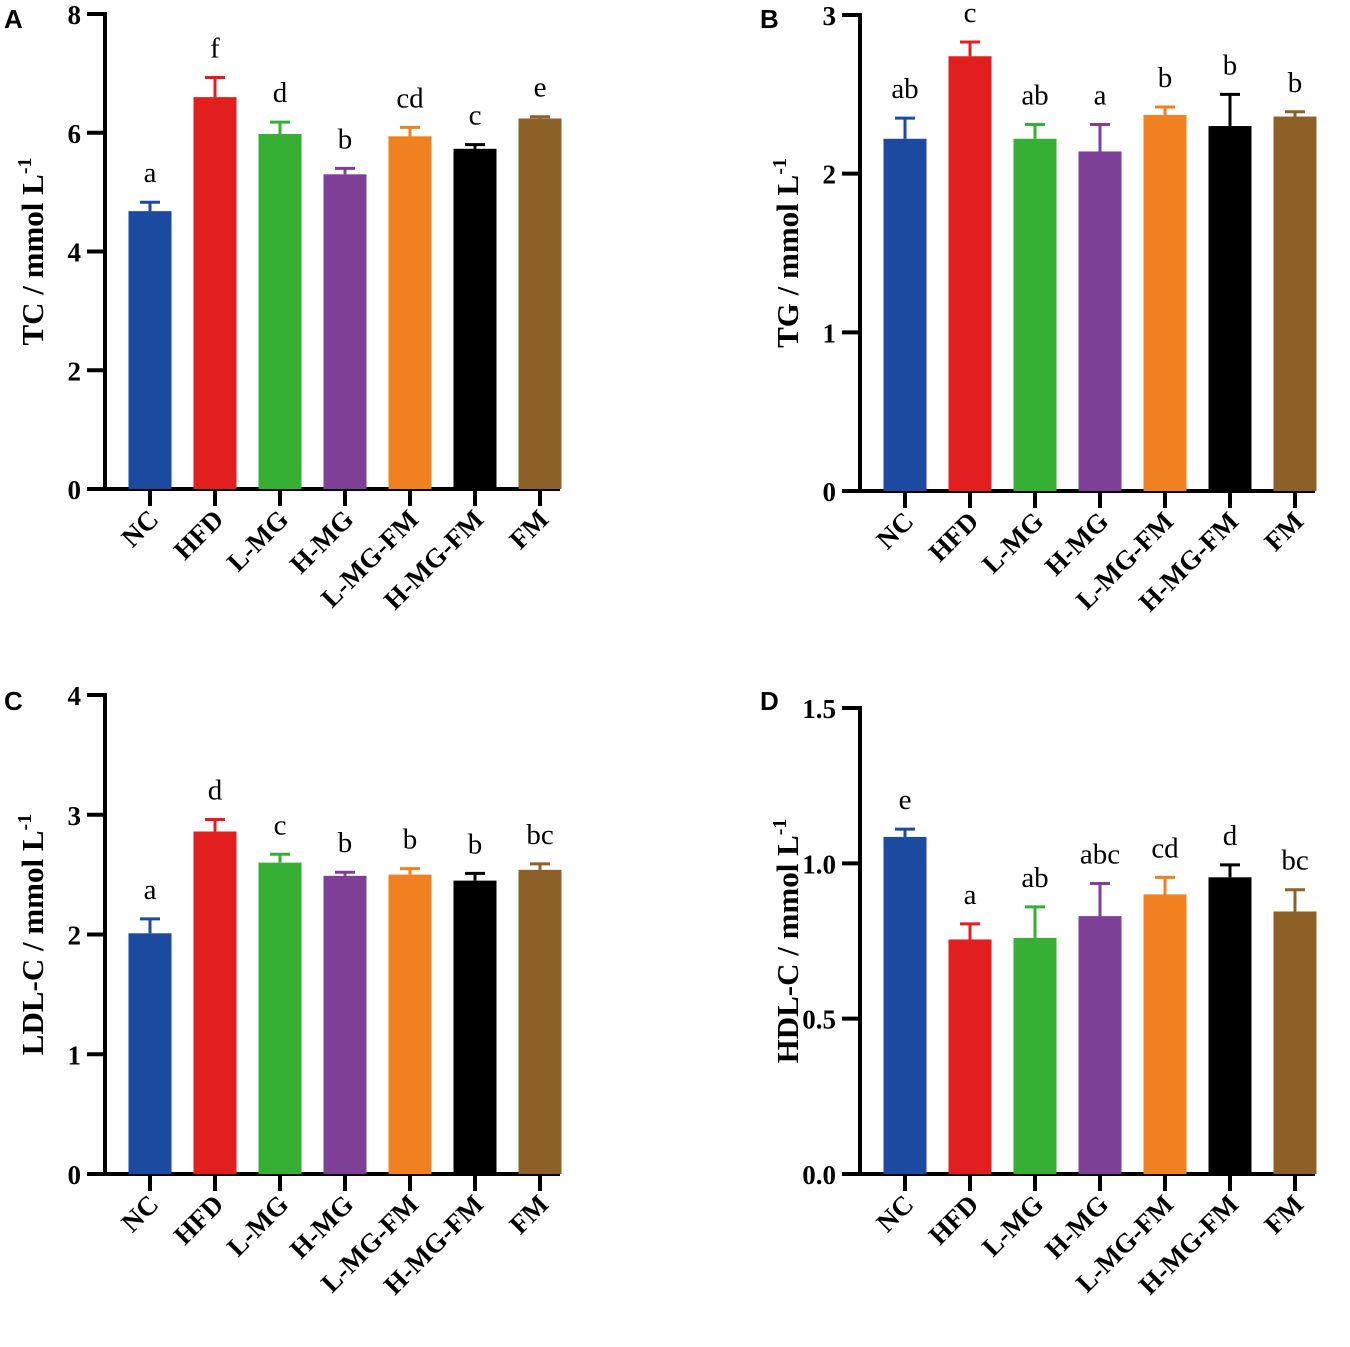 The width and height of the screenshot is (1350, 1347). I want to click on panel-letter: A, so click(13, 19).